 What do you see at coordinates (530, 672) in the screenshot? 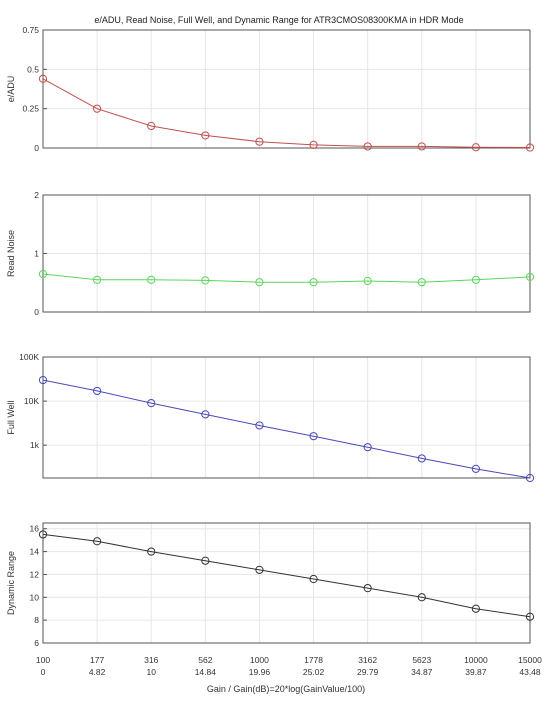
I see `x-tick-label-db: 43.48` at bounding box center [530, 672].